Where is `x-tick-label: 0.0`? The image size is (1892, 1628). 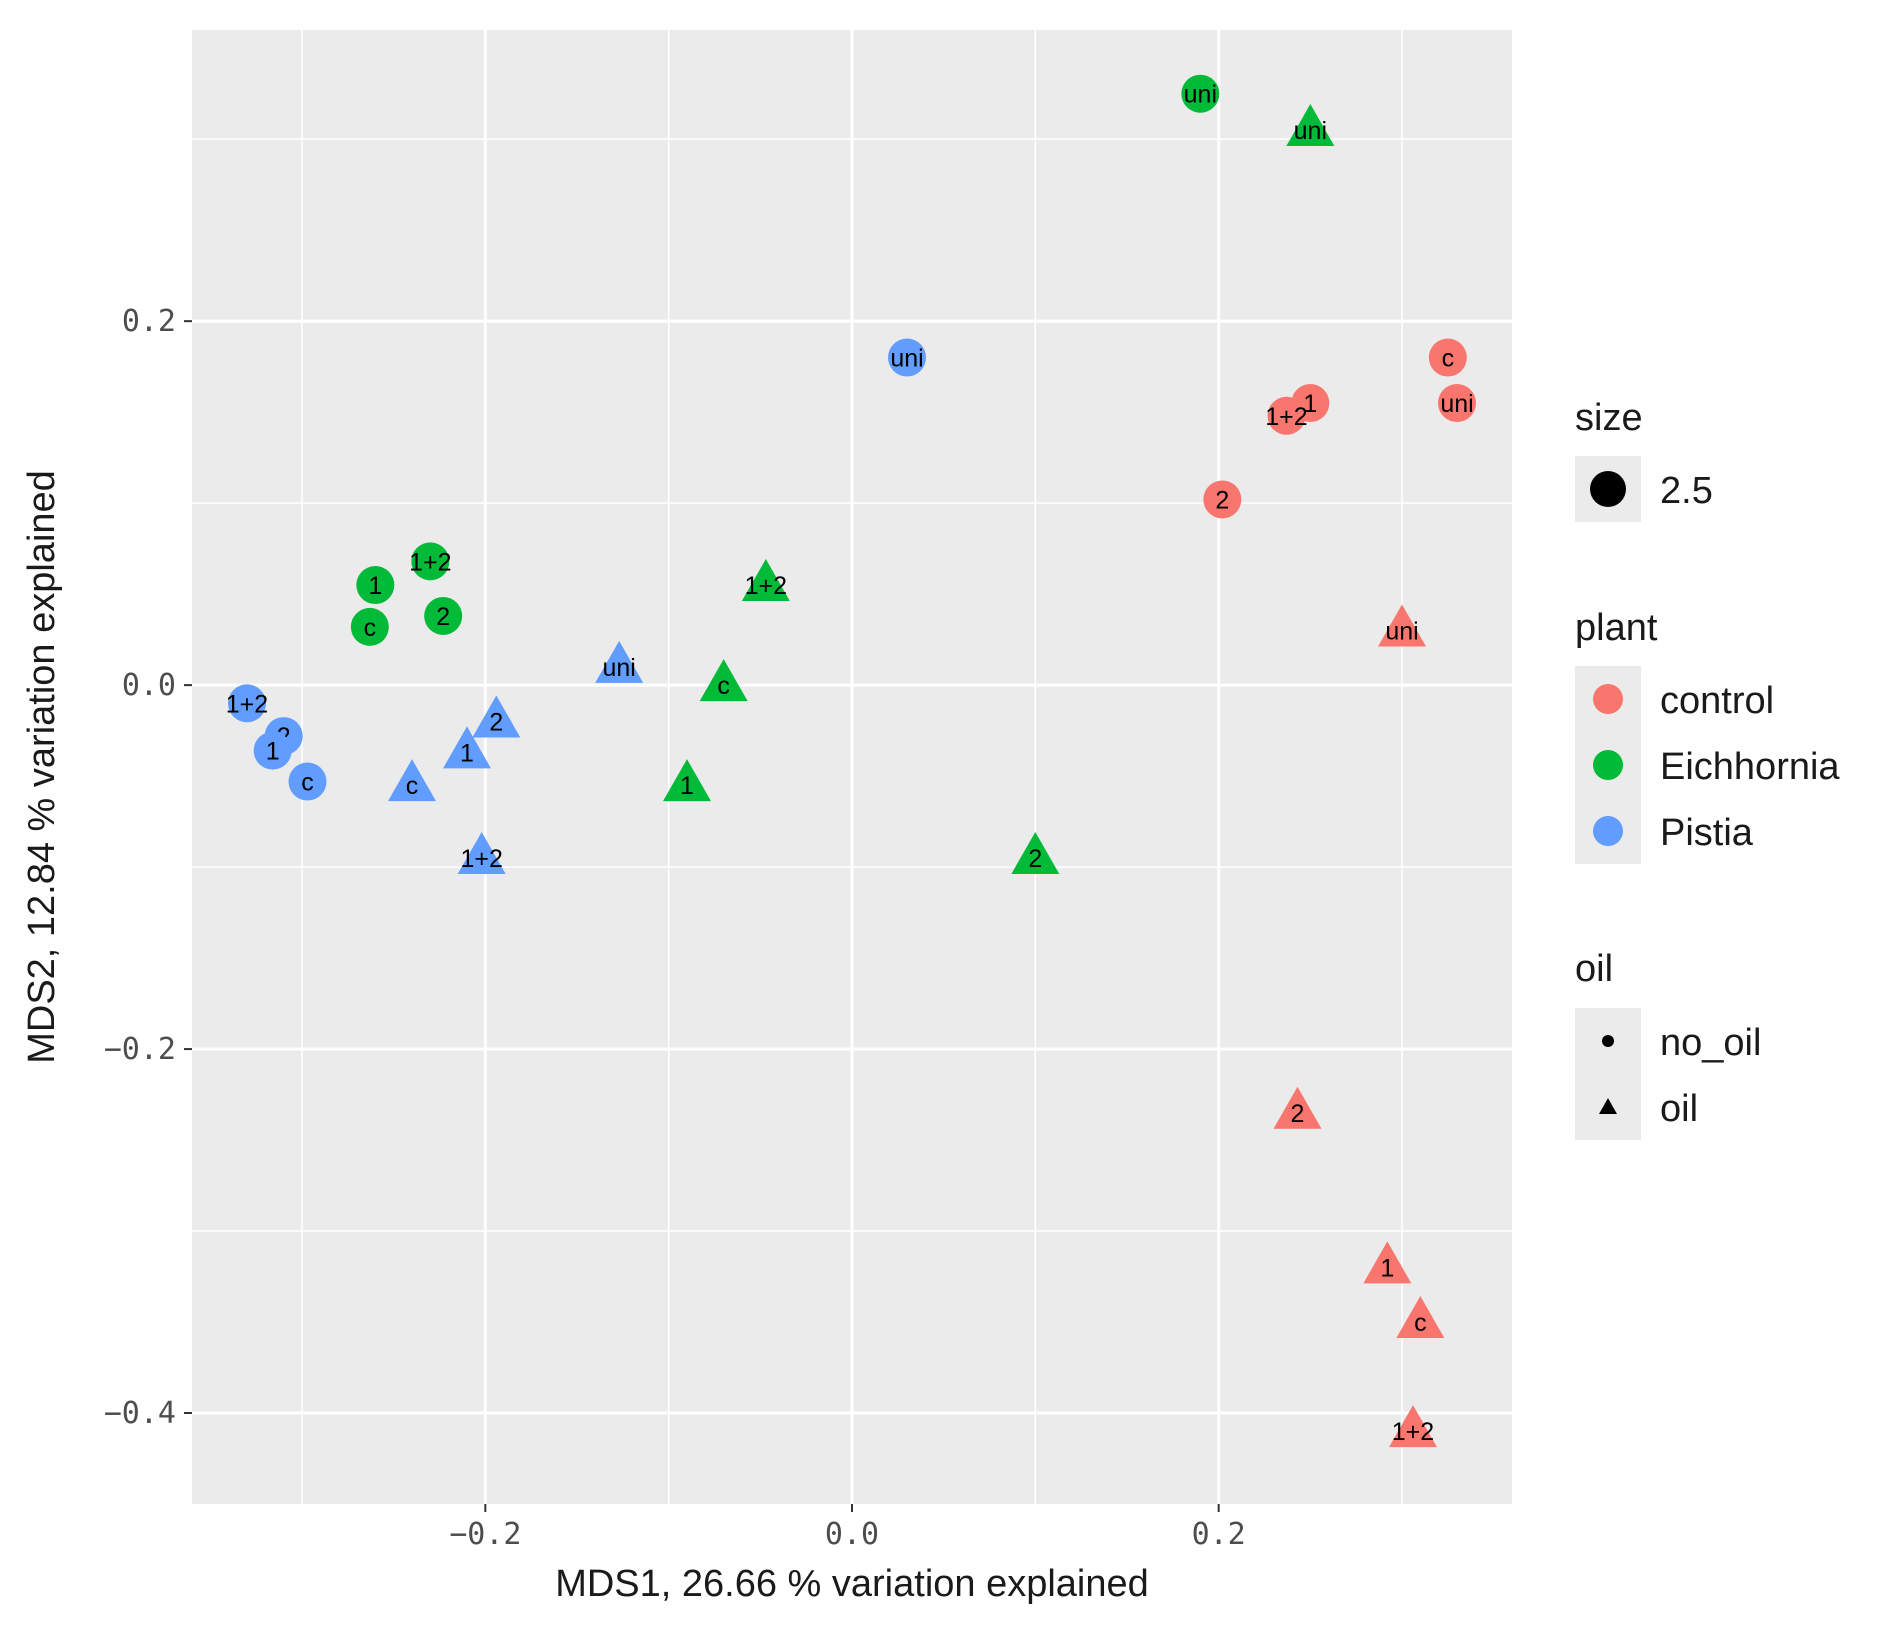
x-tick-label: 0.0 is located at coordinates (852, 1534).